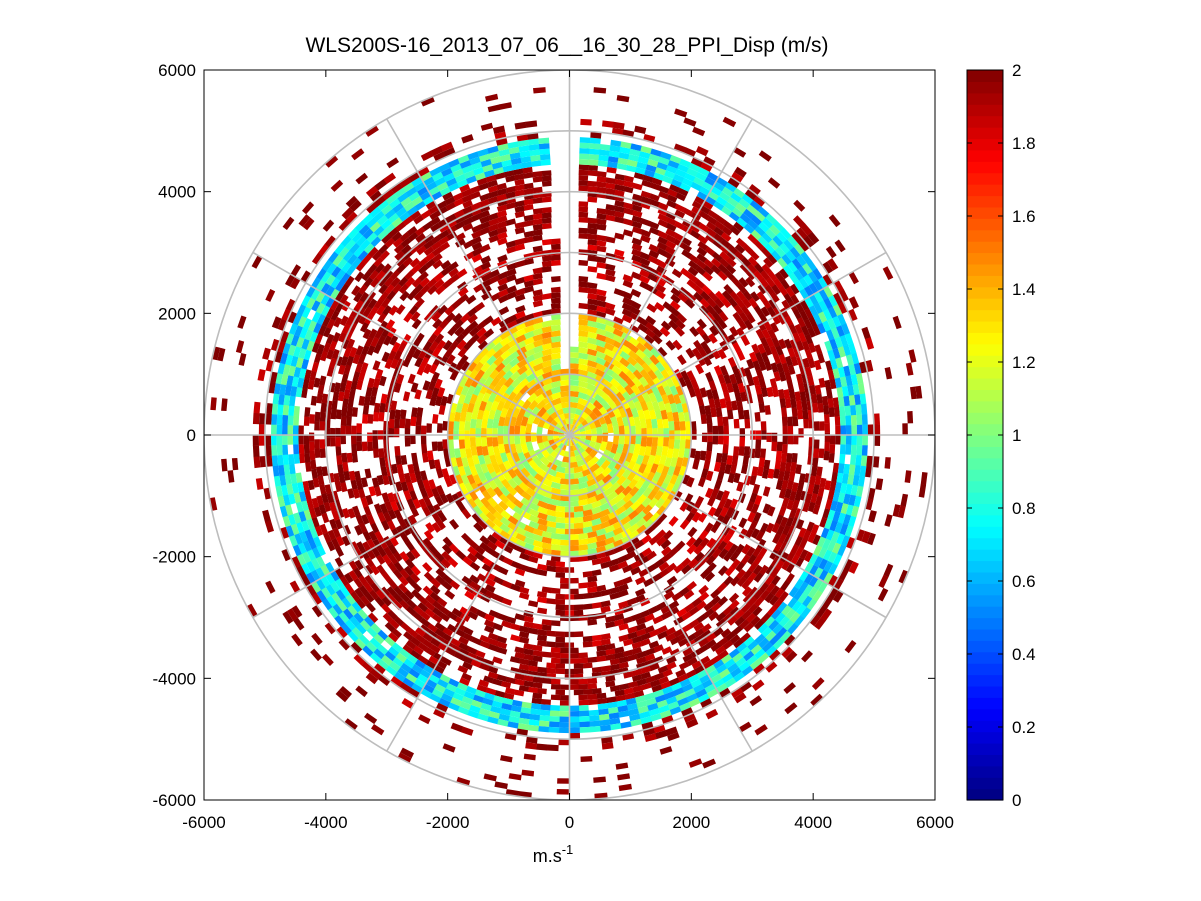 This screenshot has height=901, width=1201. I want to click on colorbar-tick-label: 1.2, so click(1024, 362).